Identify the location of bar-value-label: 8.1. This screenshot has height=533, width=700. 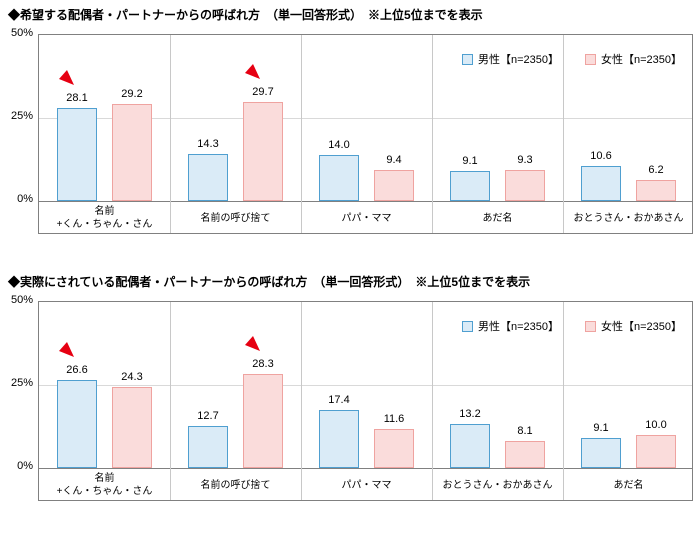
(525, 431).